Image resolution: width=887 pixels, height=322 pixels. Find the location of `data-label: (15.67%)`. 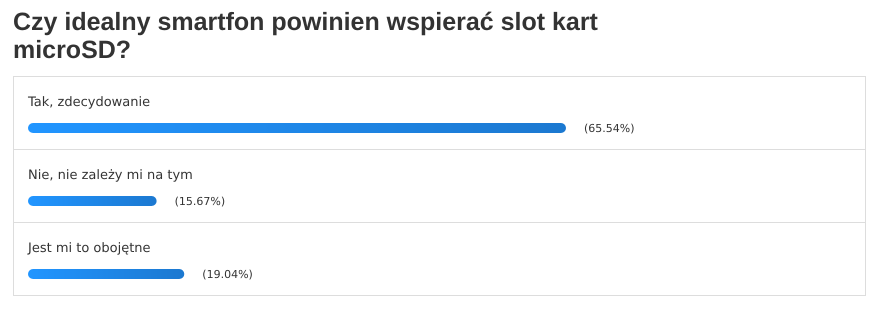

data-label: (15.67%) is located at coordinates (200, 201).